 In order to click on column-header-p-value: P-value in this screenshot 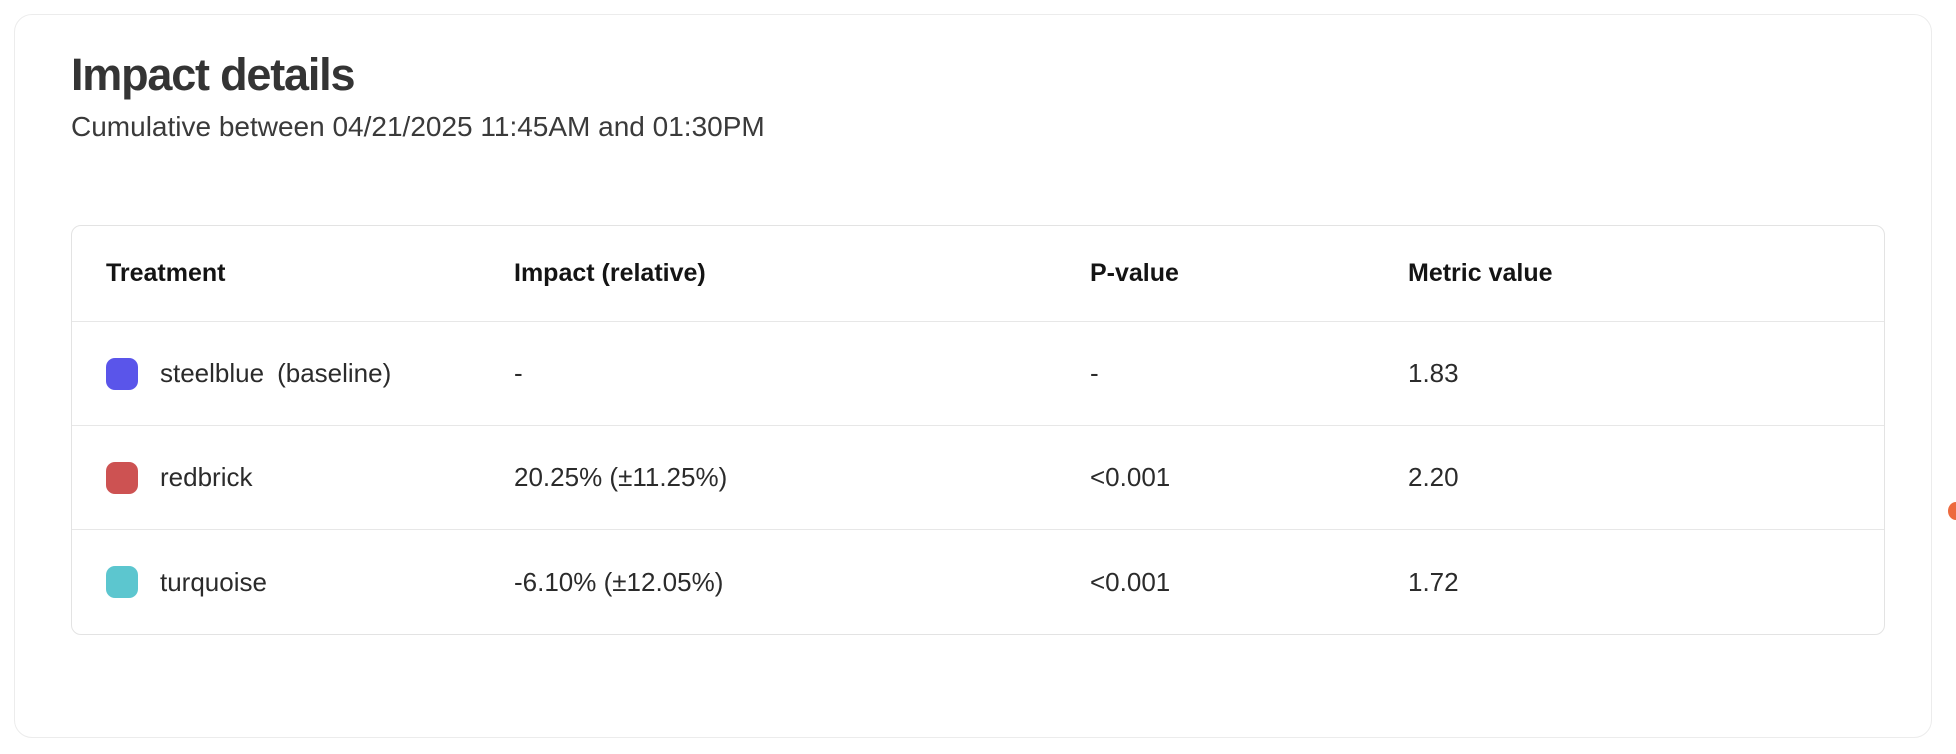, I will do `click(1134, 273)`.